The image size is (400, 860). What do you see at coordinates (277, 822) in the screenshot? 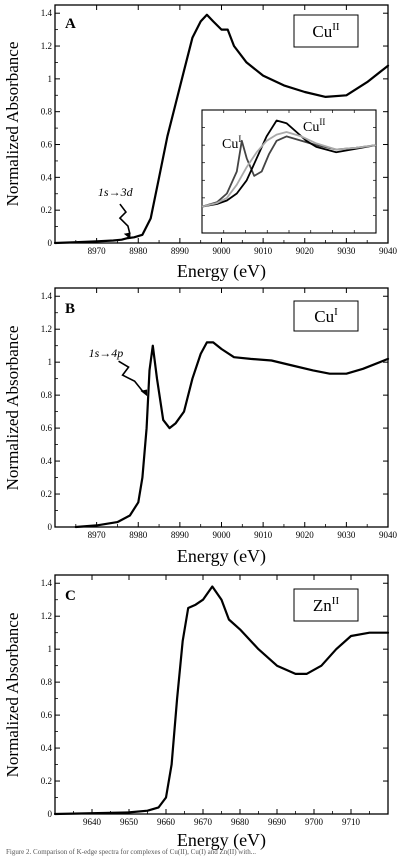
I see `x-tick-label: 9690` at bounding box center [277, 822].